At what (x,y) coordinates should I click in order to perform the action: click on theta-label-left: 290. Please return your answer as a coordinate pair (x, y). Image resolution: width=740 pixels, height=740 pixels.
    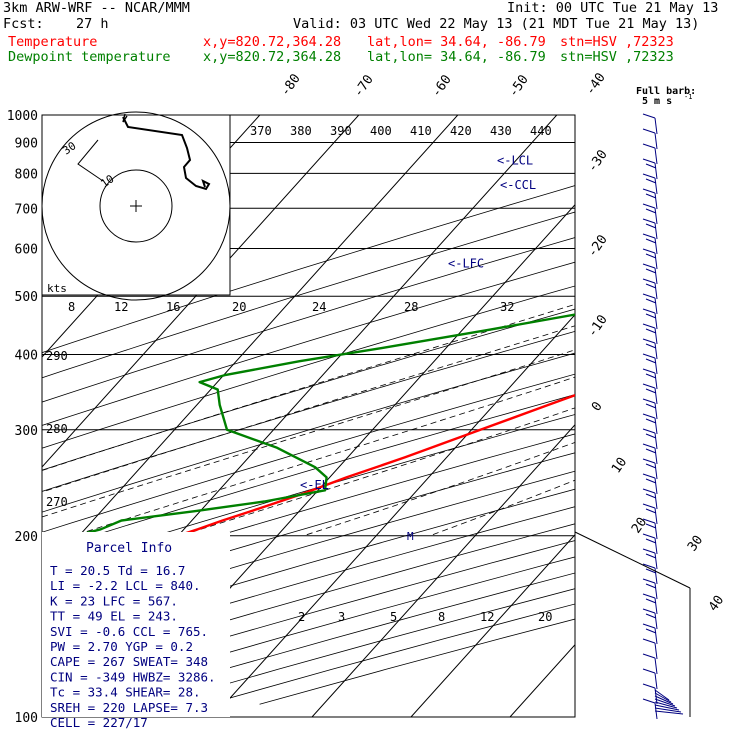
    Looking at the image, I should click on (57, 356).